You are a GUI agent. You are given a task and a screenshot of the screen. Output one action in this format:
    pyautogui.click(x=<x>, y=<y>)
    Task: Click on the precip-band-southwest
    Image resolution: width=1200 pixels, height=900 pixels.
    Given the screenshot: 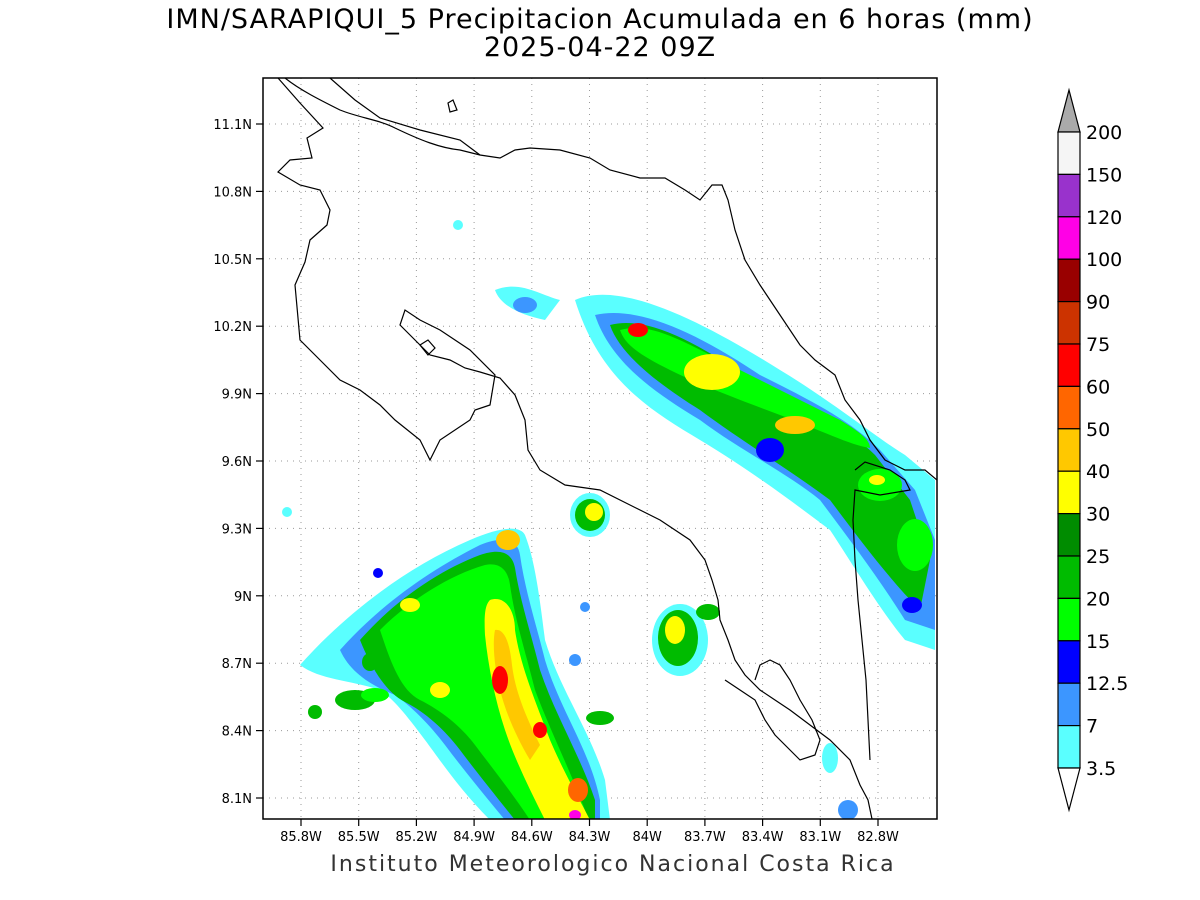 What is the action you would take?
    pyautogui.click(x=457, y=673)
    